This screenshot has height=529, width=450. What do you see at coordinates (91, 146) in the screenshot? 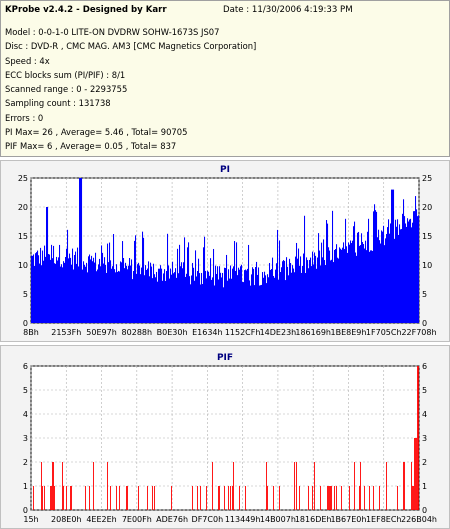
I see `pif-stats-line: PIF Max= 6 , Average= 0.05 , Total= 837` at bounding box center [91, 146].